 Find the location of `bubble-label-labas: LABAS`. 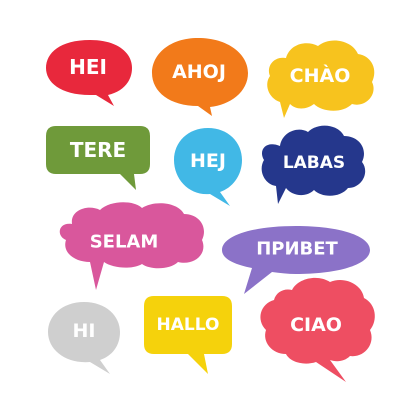

bubble-label-labas: LABAS is located at coordinates (314, 163).